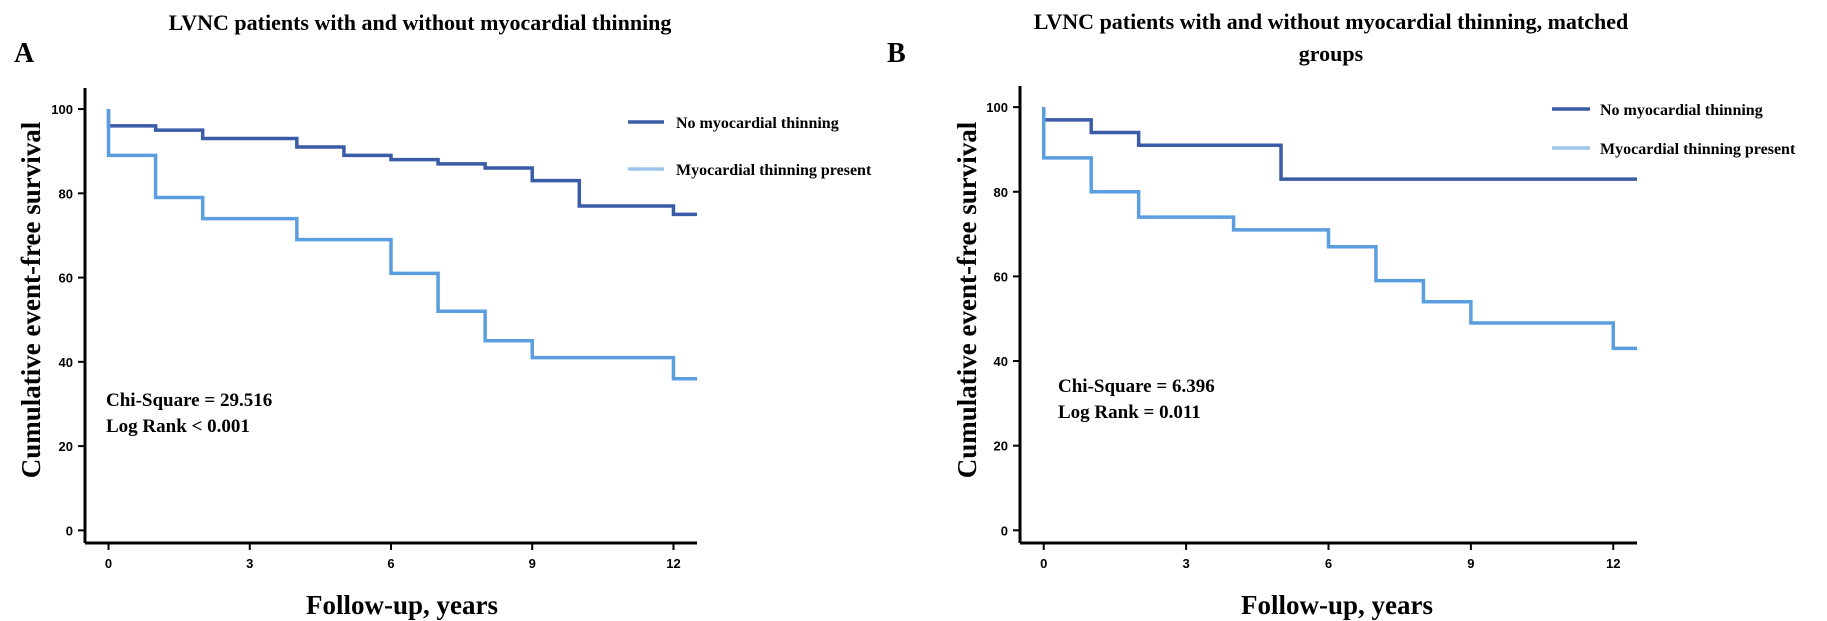 The image size is (1827, 621). Describe the element at coordinates (31, 299) in the screenshot. I see `panel-a-y-axis-label: Cumulative event-free survival` at that location.